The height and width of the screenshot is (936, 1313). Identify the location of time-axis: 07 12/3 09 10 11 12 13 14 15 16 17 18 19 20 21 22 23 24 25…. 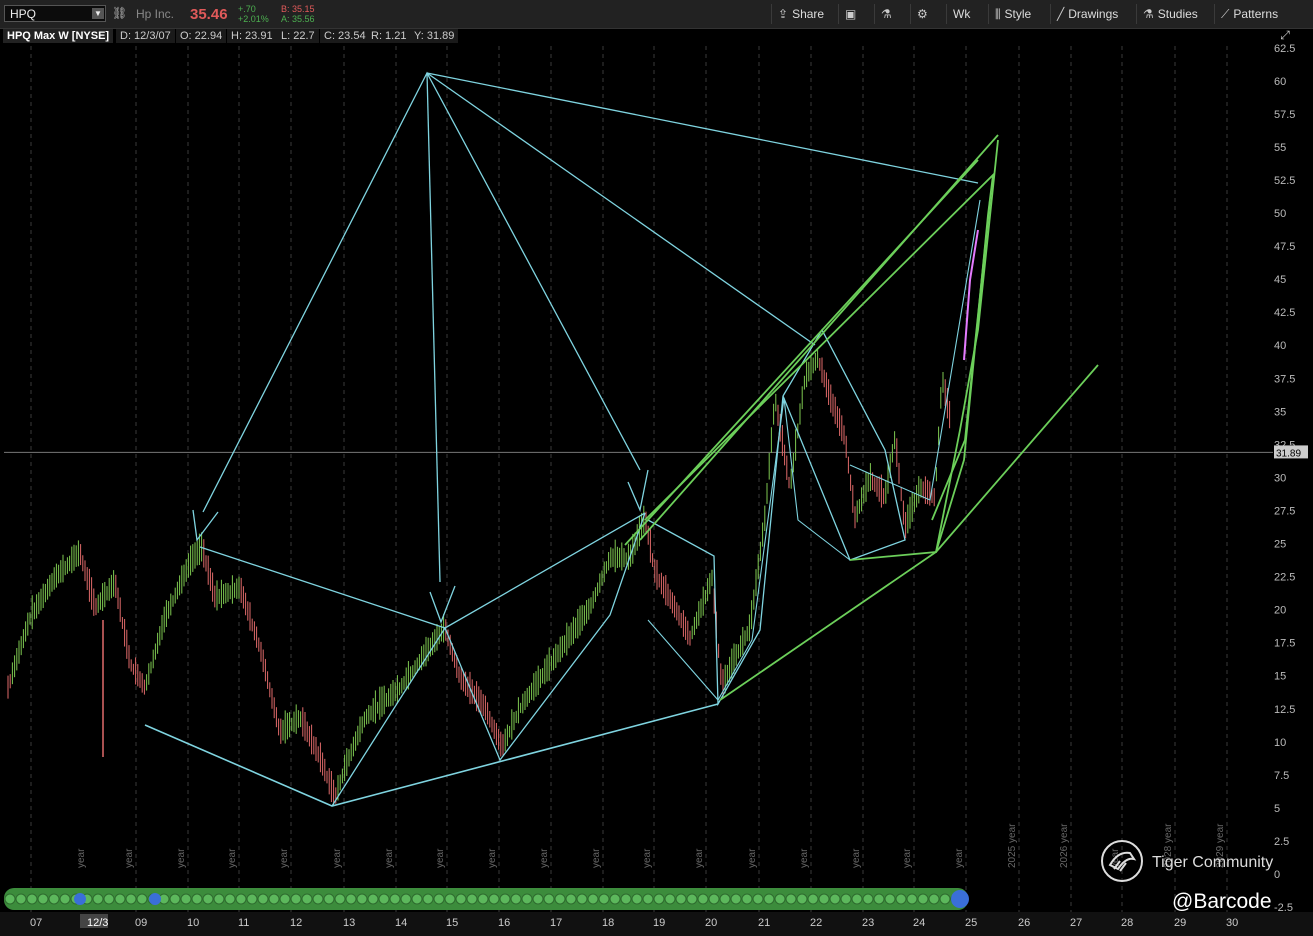
(656, 879).